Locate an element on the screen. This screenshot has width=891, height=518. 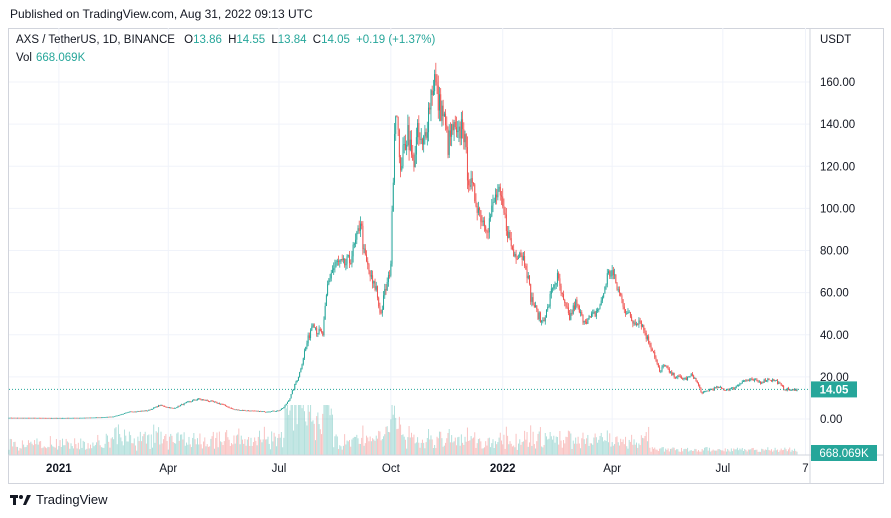
x-tick-label: 2022 is located at coordinates (503, 469).